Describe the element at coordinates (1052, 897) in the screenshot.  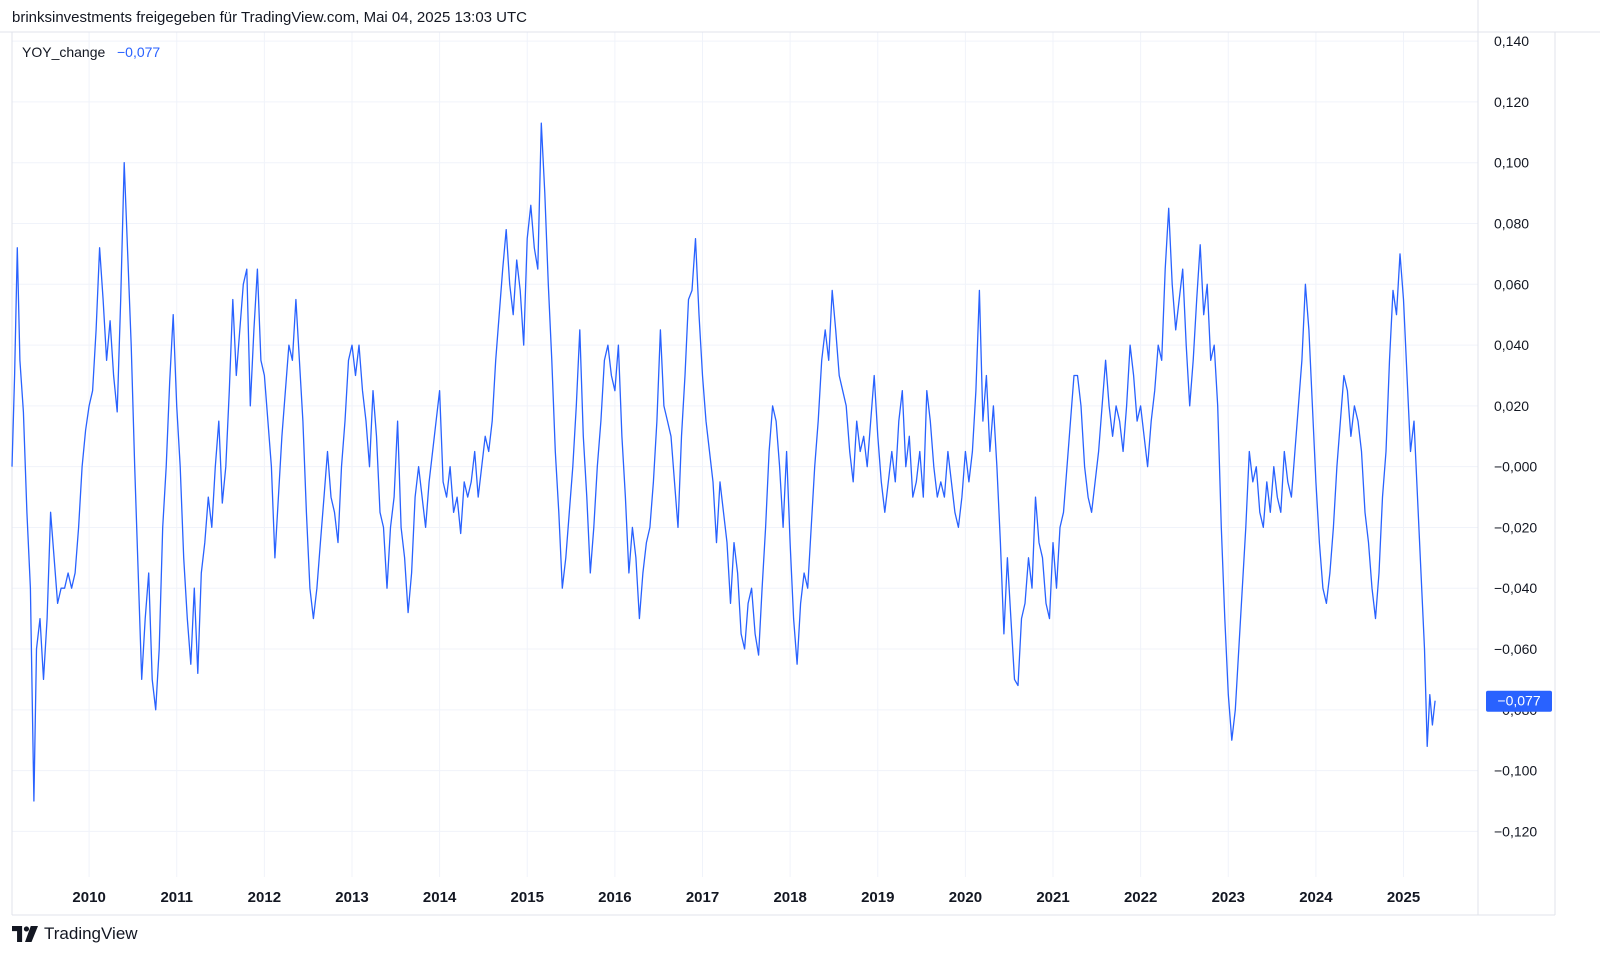
I see `x-tick-label: 2021` at that location.